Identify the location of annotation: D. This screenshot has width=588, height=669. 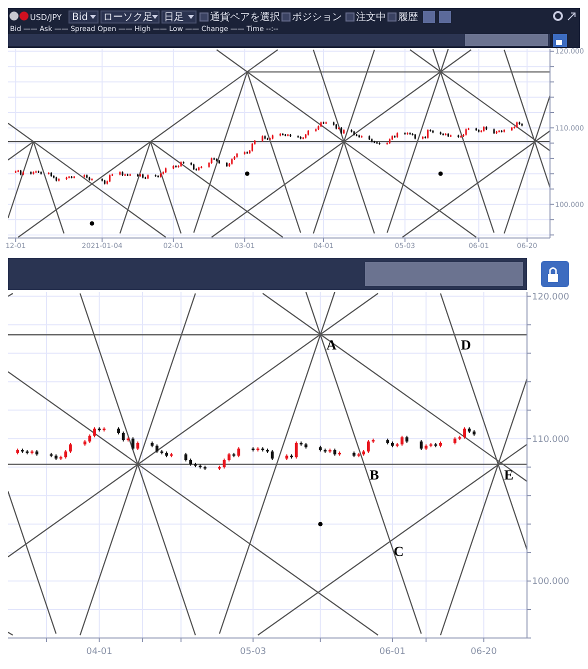
(466, 346).